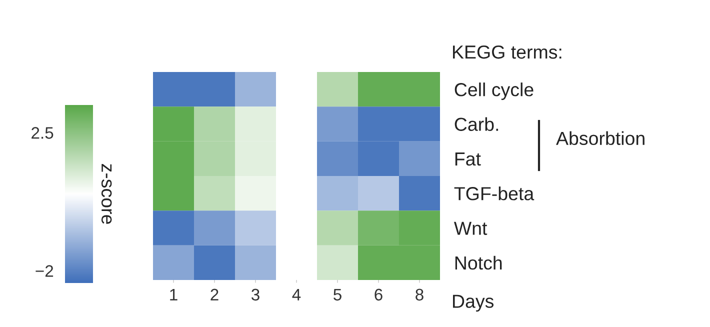  What do you see at coordinates (378, 294) in the screenshot?
I see `x-tick-label: 6` at bounding box center [378, 294].